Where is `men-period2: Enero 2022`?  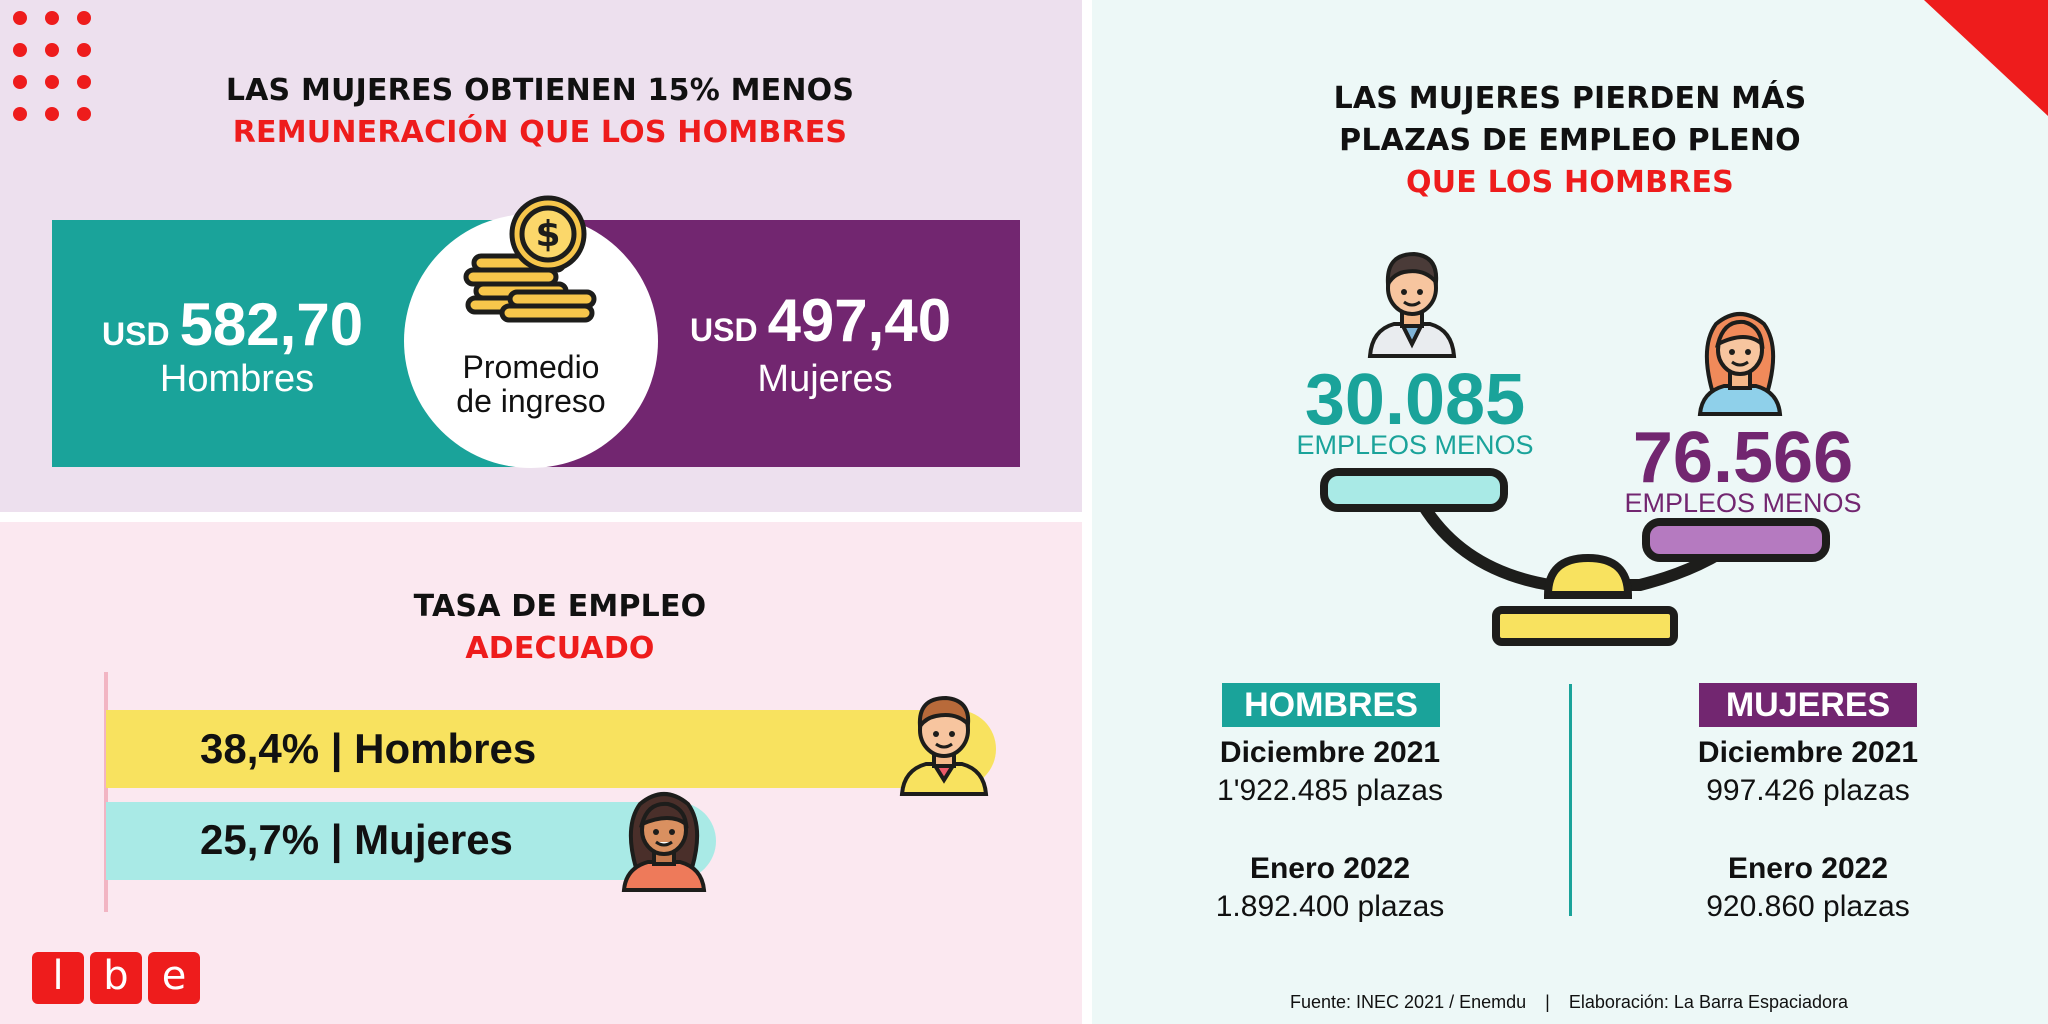 men-period2: Enero 2022 is located at coordinates (1330, 868).